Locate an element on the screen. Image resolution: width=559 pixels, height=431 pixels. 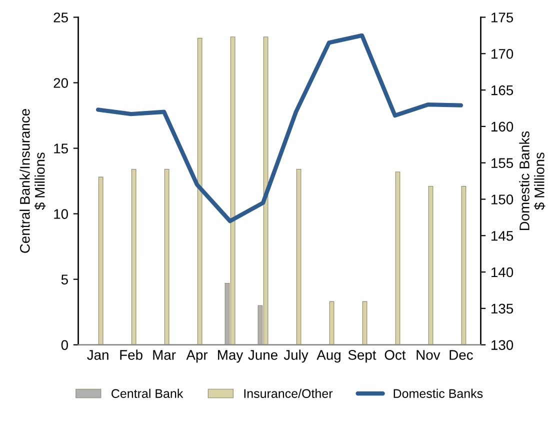
y-tick-label: 5 is located at coordinates (64, 279).